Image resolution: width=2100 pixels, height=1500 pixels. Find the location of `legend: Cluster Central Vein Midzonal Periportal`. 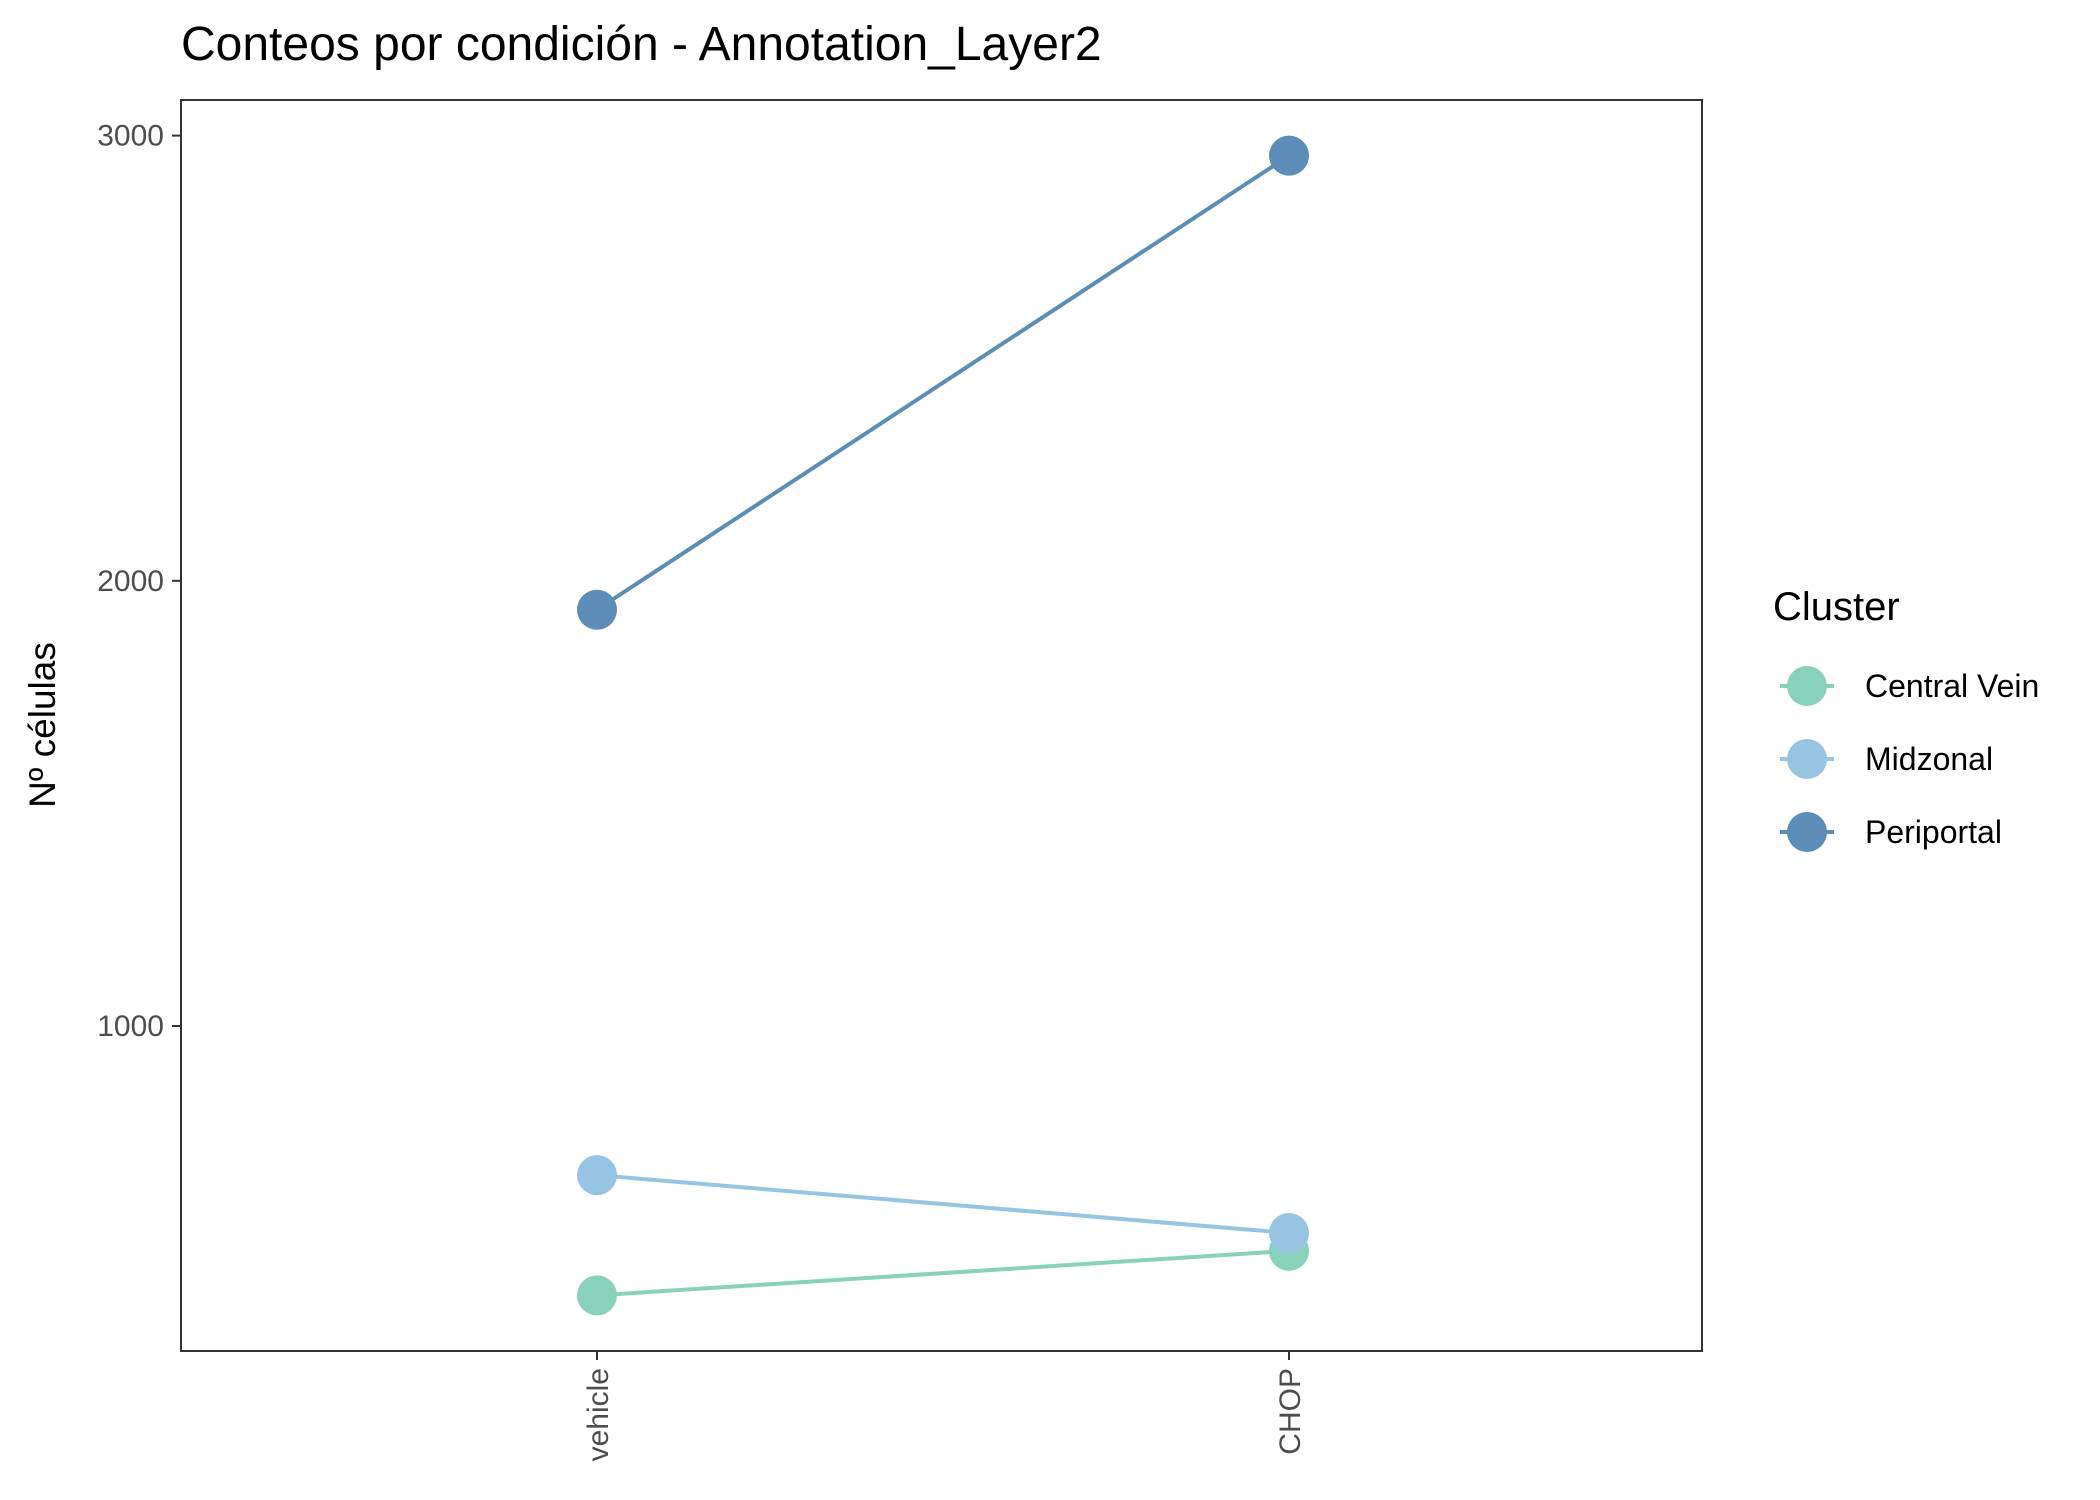

legend: Cluster Central Vein Midzonal Periportal is located at coordinates (1906, 718).